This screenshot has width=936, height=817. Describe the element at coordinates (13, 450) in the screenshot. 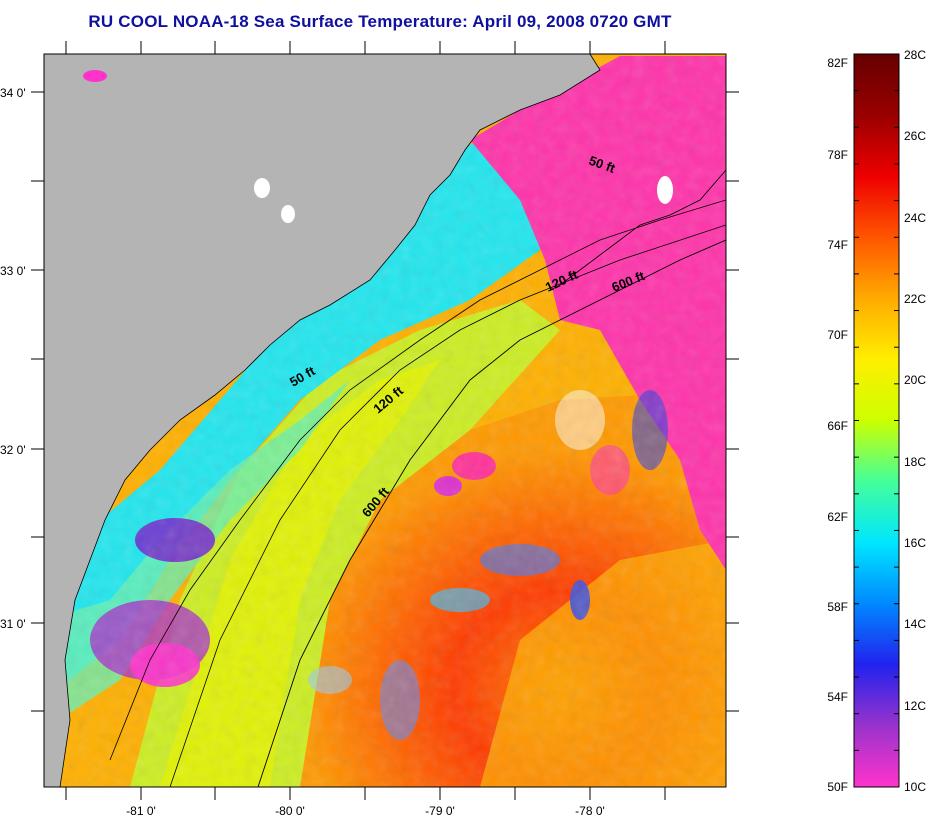

I see `lat-label: 32 0'` at that location.